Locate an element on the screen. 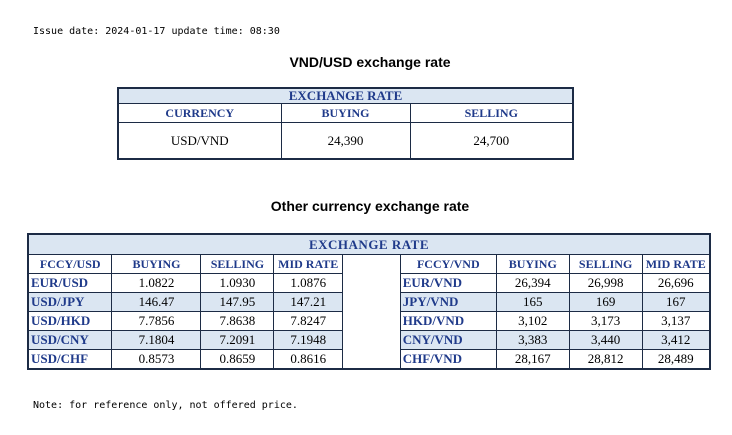  mid-rate-cell: 167 is located at coordinates (676, 302).